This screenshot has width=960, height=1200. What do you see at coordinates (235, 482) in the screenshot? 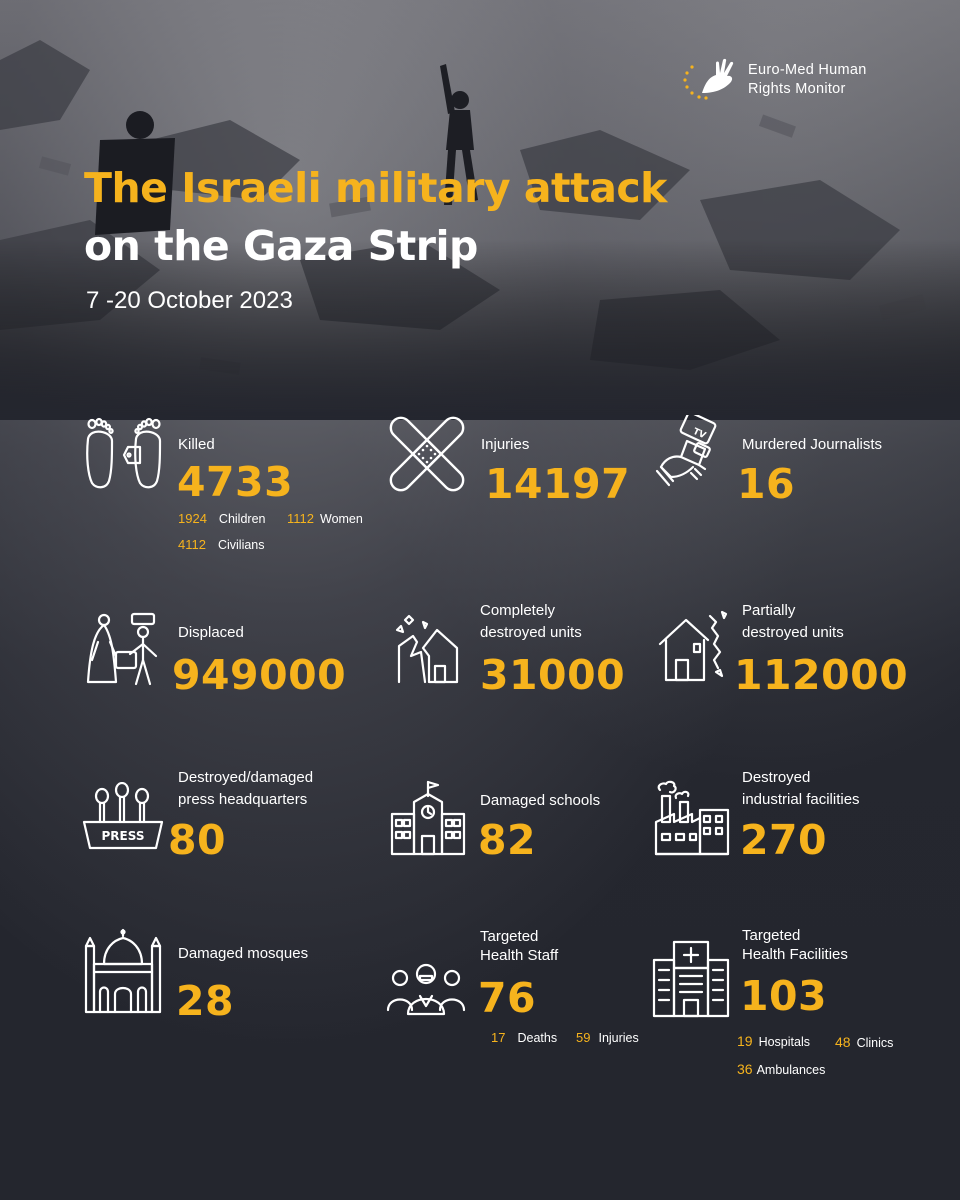
I see `killed-value: 4733` at bounding box center [235, 482].